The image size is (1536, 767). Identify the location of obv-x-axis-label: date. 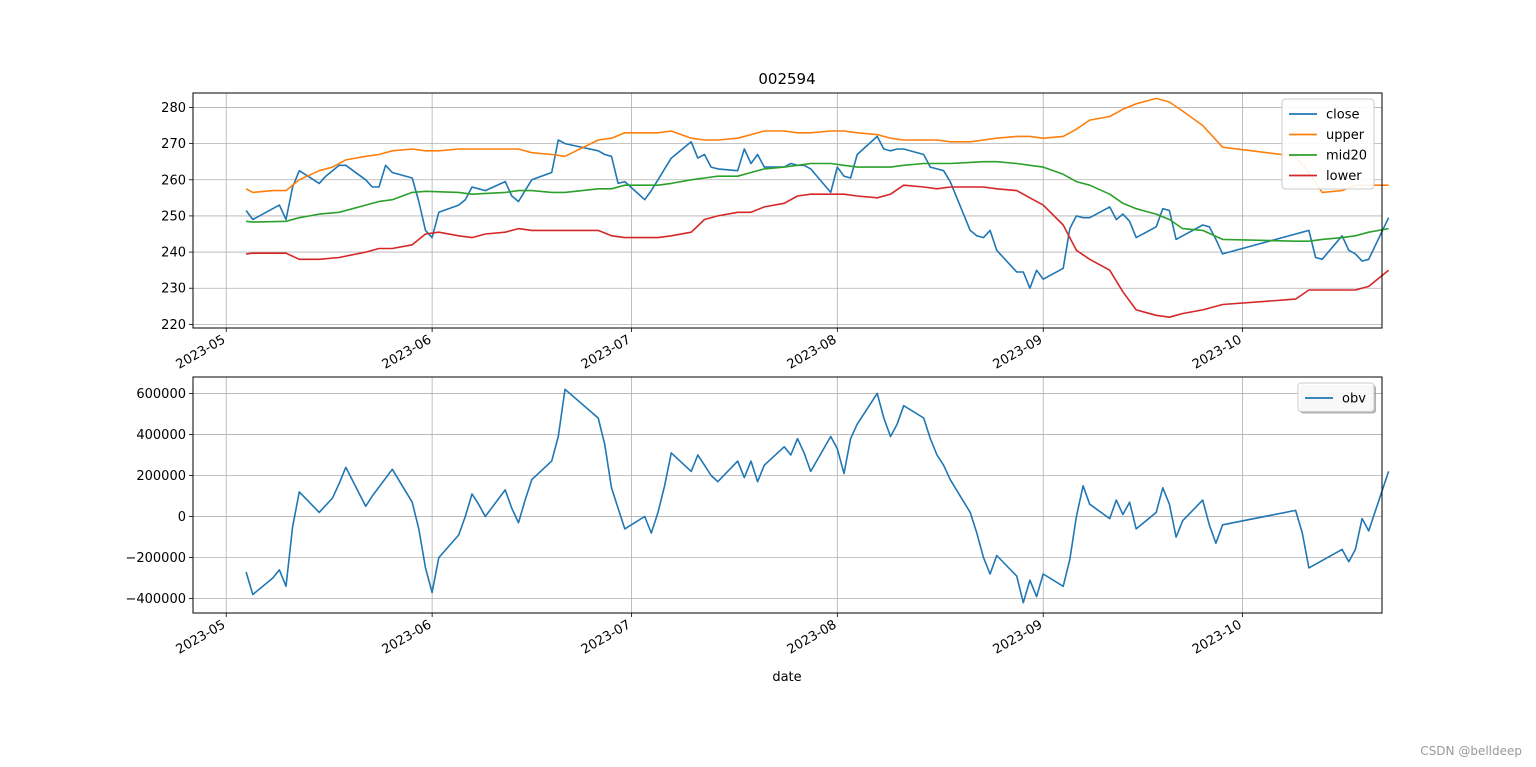
(786, 677).